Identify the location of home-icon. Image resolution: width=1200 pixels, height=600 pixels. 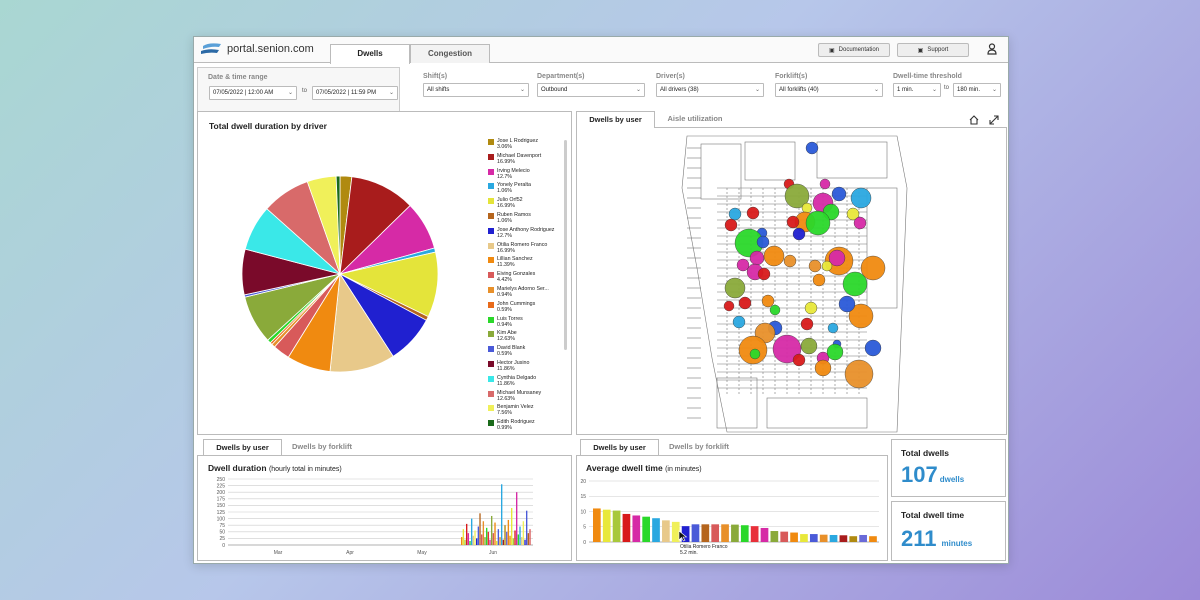
(974, 120).